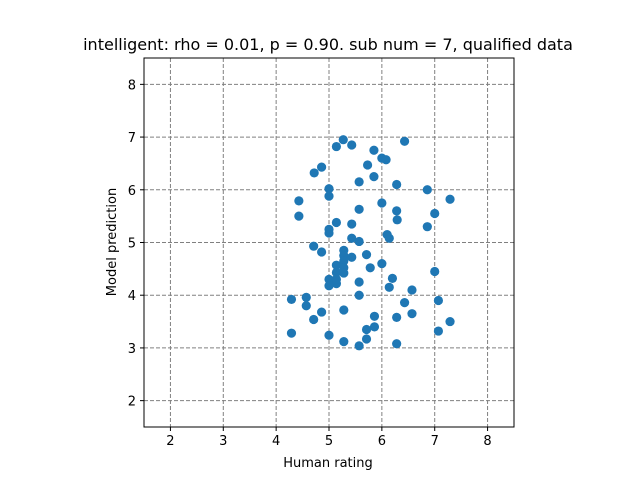 The height and width of the screenshot is (480, 640). What do you see at coordinates (132, 244) in the screenshot?
I see `y-tick-label: 5` at bounding box center [132, 244].